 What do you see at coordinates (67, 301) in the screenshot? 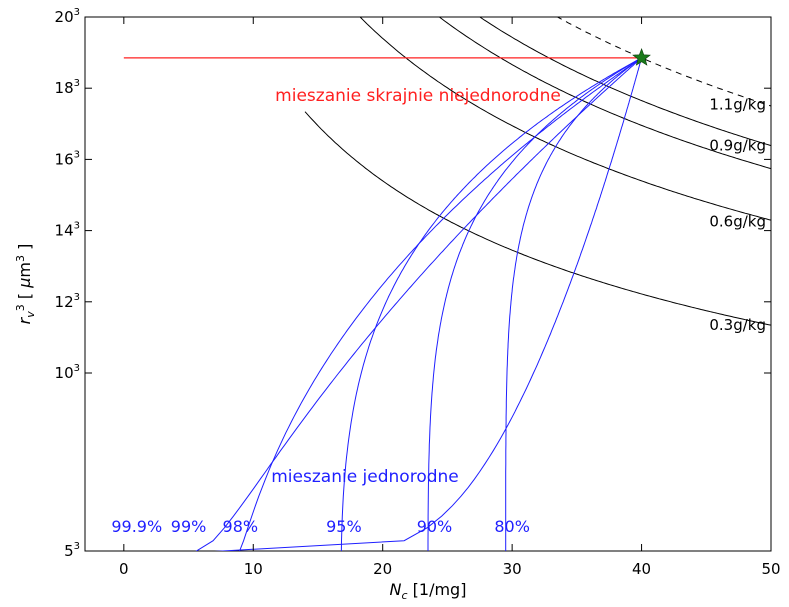
I see `y-tick-label: 123` at bounding box center [67, 301].